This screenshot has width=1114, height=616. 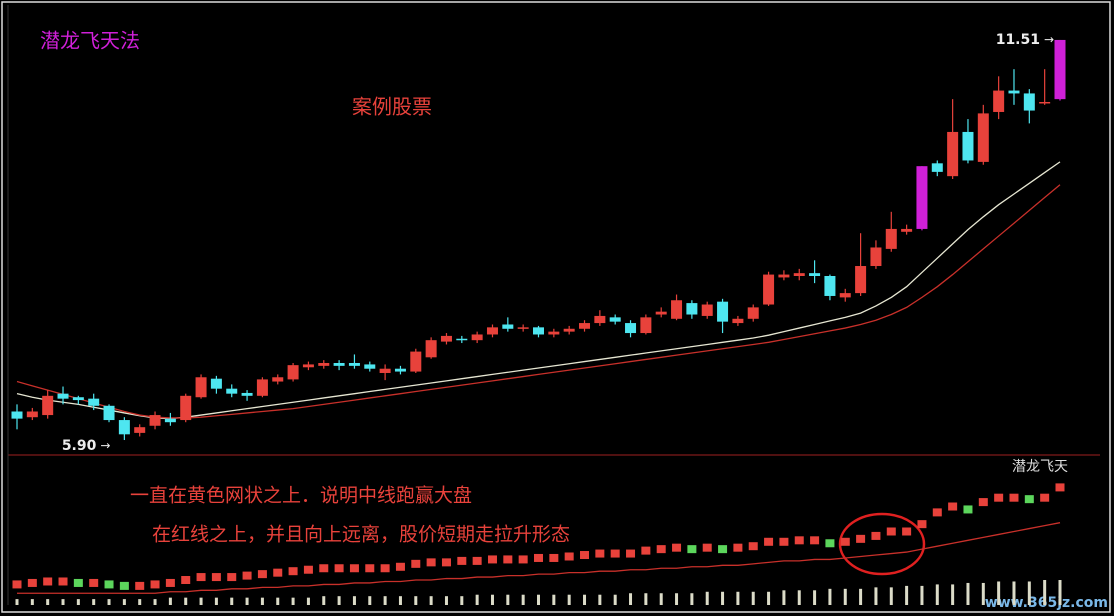 I want to click on annotation: 一直在黄色网状之上．说明中线跑赢大盘, so click(x=301, y=496).